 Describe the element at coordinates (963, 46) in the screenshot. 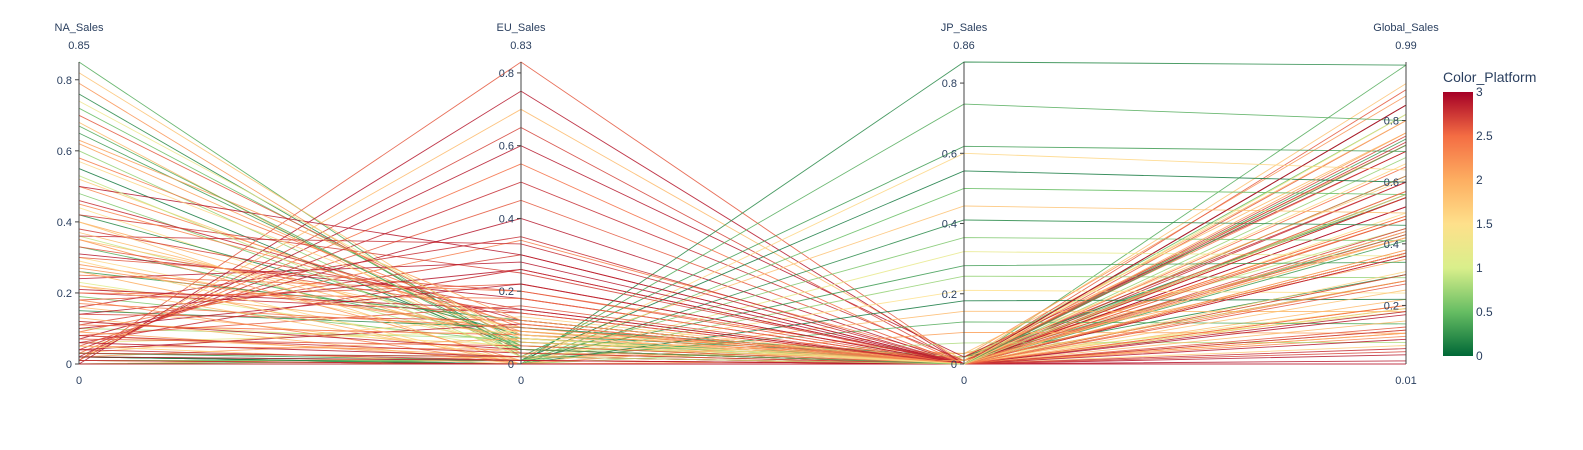

I see `axis-range-max-label: 0.86` at that location.